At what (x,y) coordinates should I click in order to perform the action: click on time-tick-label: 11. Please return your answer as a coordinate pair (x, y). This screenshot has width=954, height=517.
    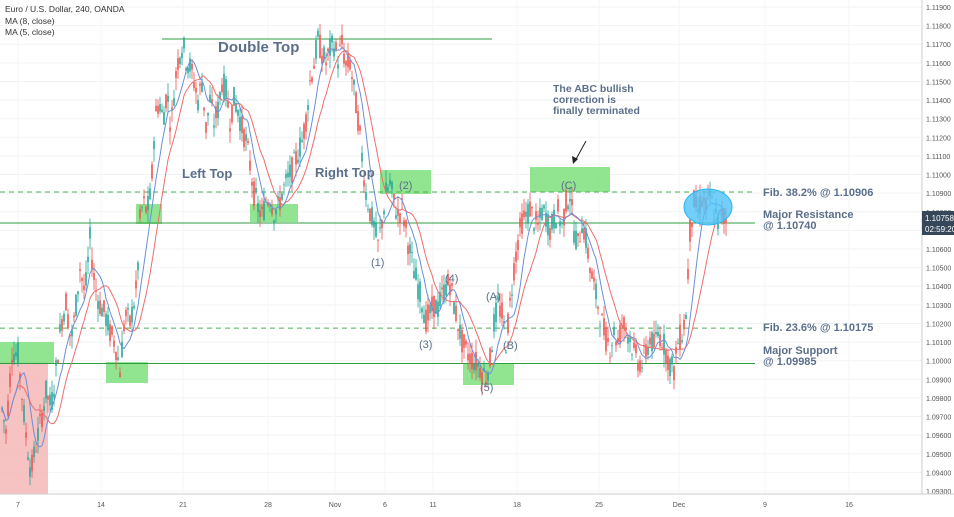
    Looking at the image, I should click on (432, 505).